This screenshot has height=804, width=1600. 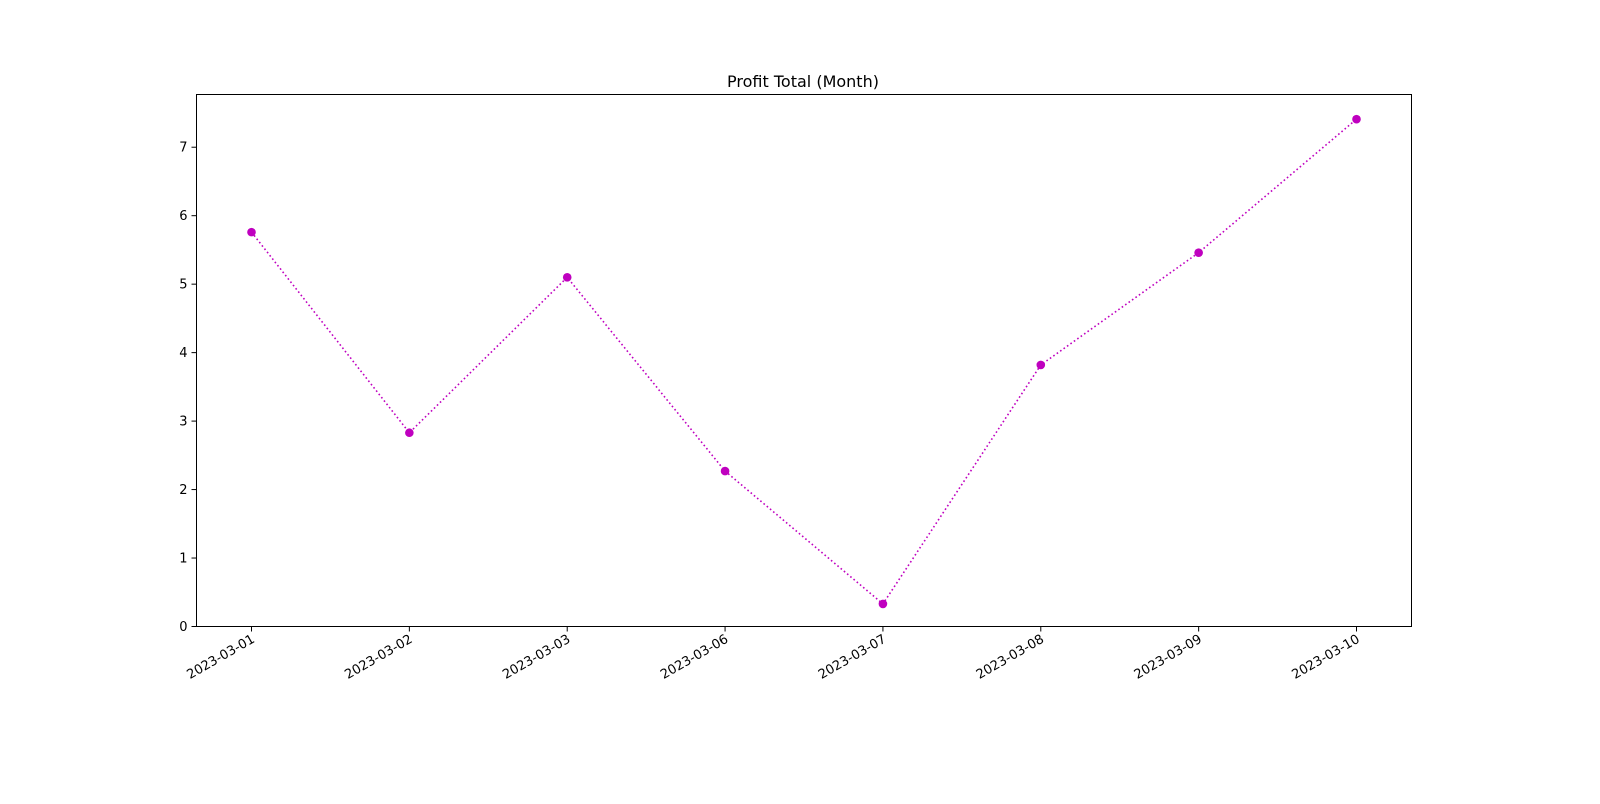 What do you see at coordinates (1010, 657) in the screenshot?
I see `x-tick-label: 2023-03-08` at bounding box center [1010, 657].